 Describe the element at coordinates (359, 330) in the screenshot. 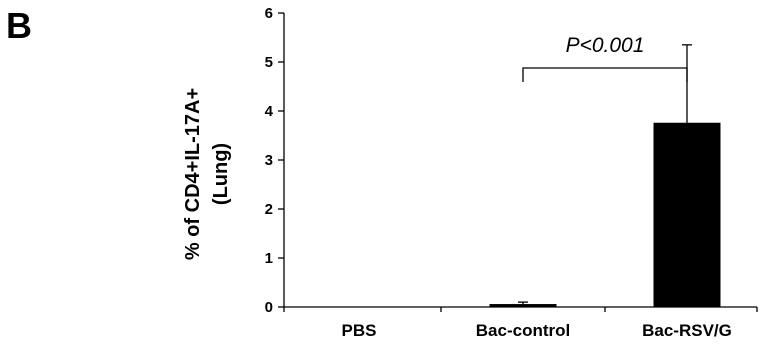

I see `x-tick-label-0: PBS` at that location.